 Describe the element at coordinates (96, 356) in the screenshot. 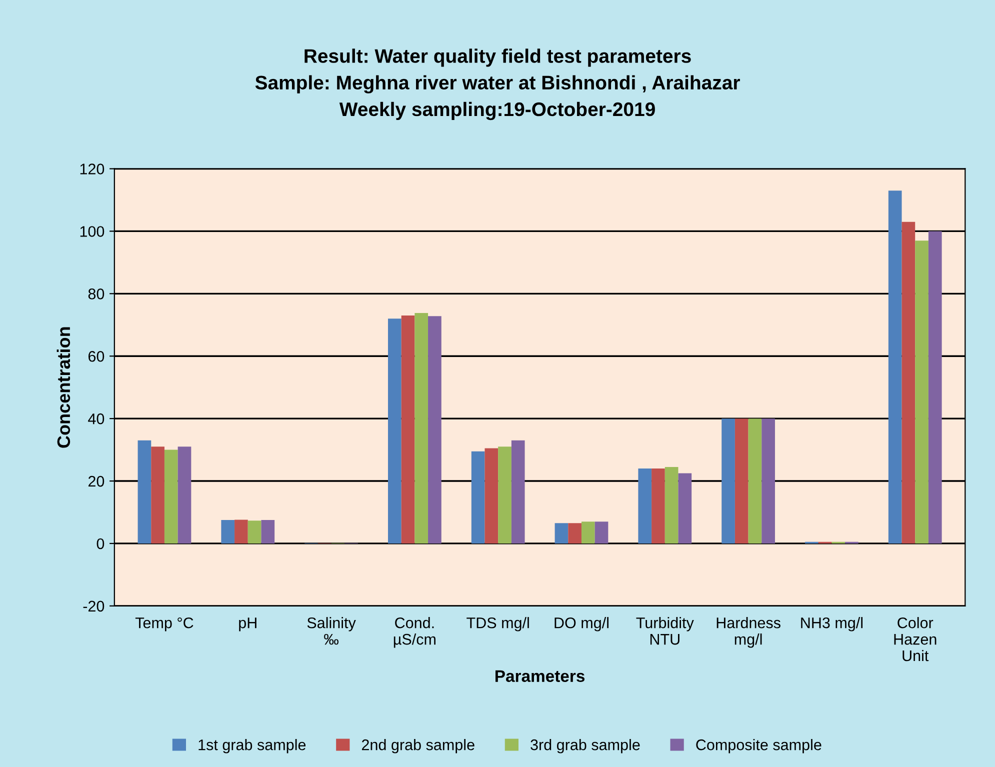

I see `y-tick-label: 60` at that location.